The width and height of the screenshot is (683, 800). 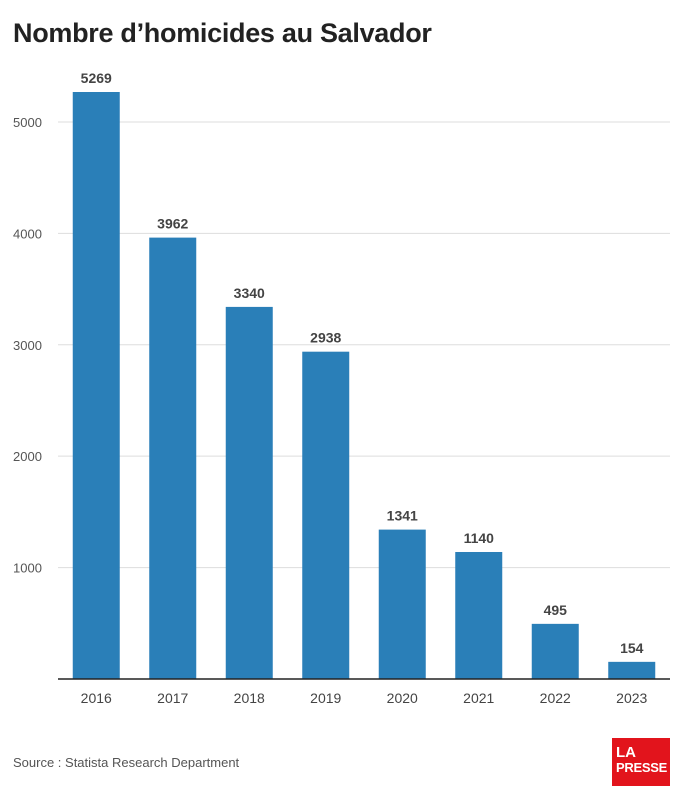 What do you see at coordinates (96, 78) in the screenshot?
I see `data-label-2016: 5269` at bounding box center [96, 78].